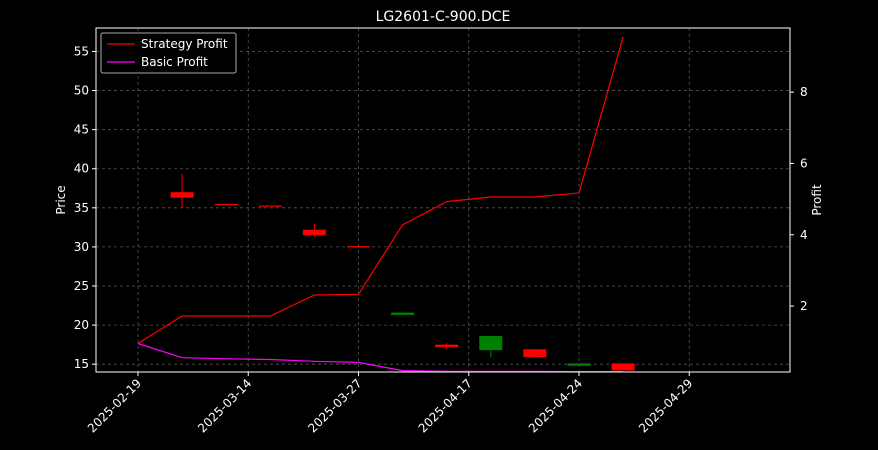  I want to click on x-tick-label: 2025-04-17, so click(445, 405).